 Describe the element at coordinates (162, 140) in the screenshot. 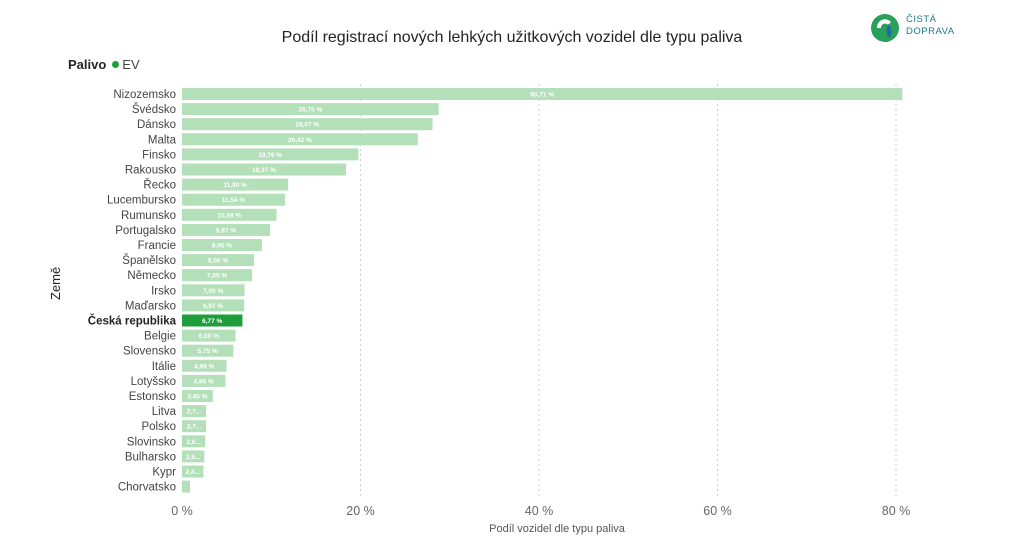

I see `y-tick-label: Malta` at that location.